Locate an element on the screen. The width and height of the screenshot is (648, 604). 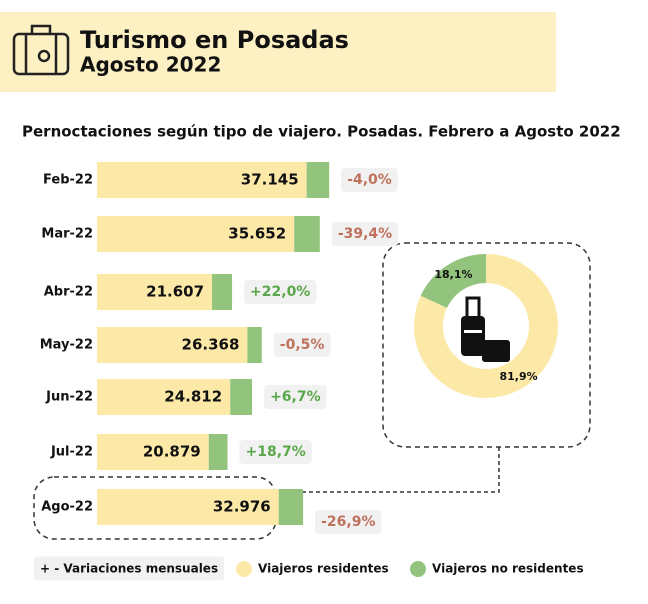
variation-label: +18,7% is located at coordinates (275, 452).